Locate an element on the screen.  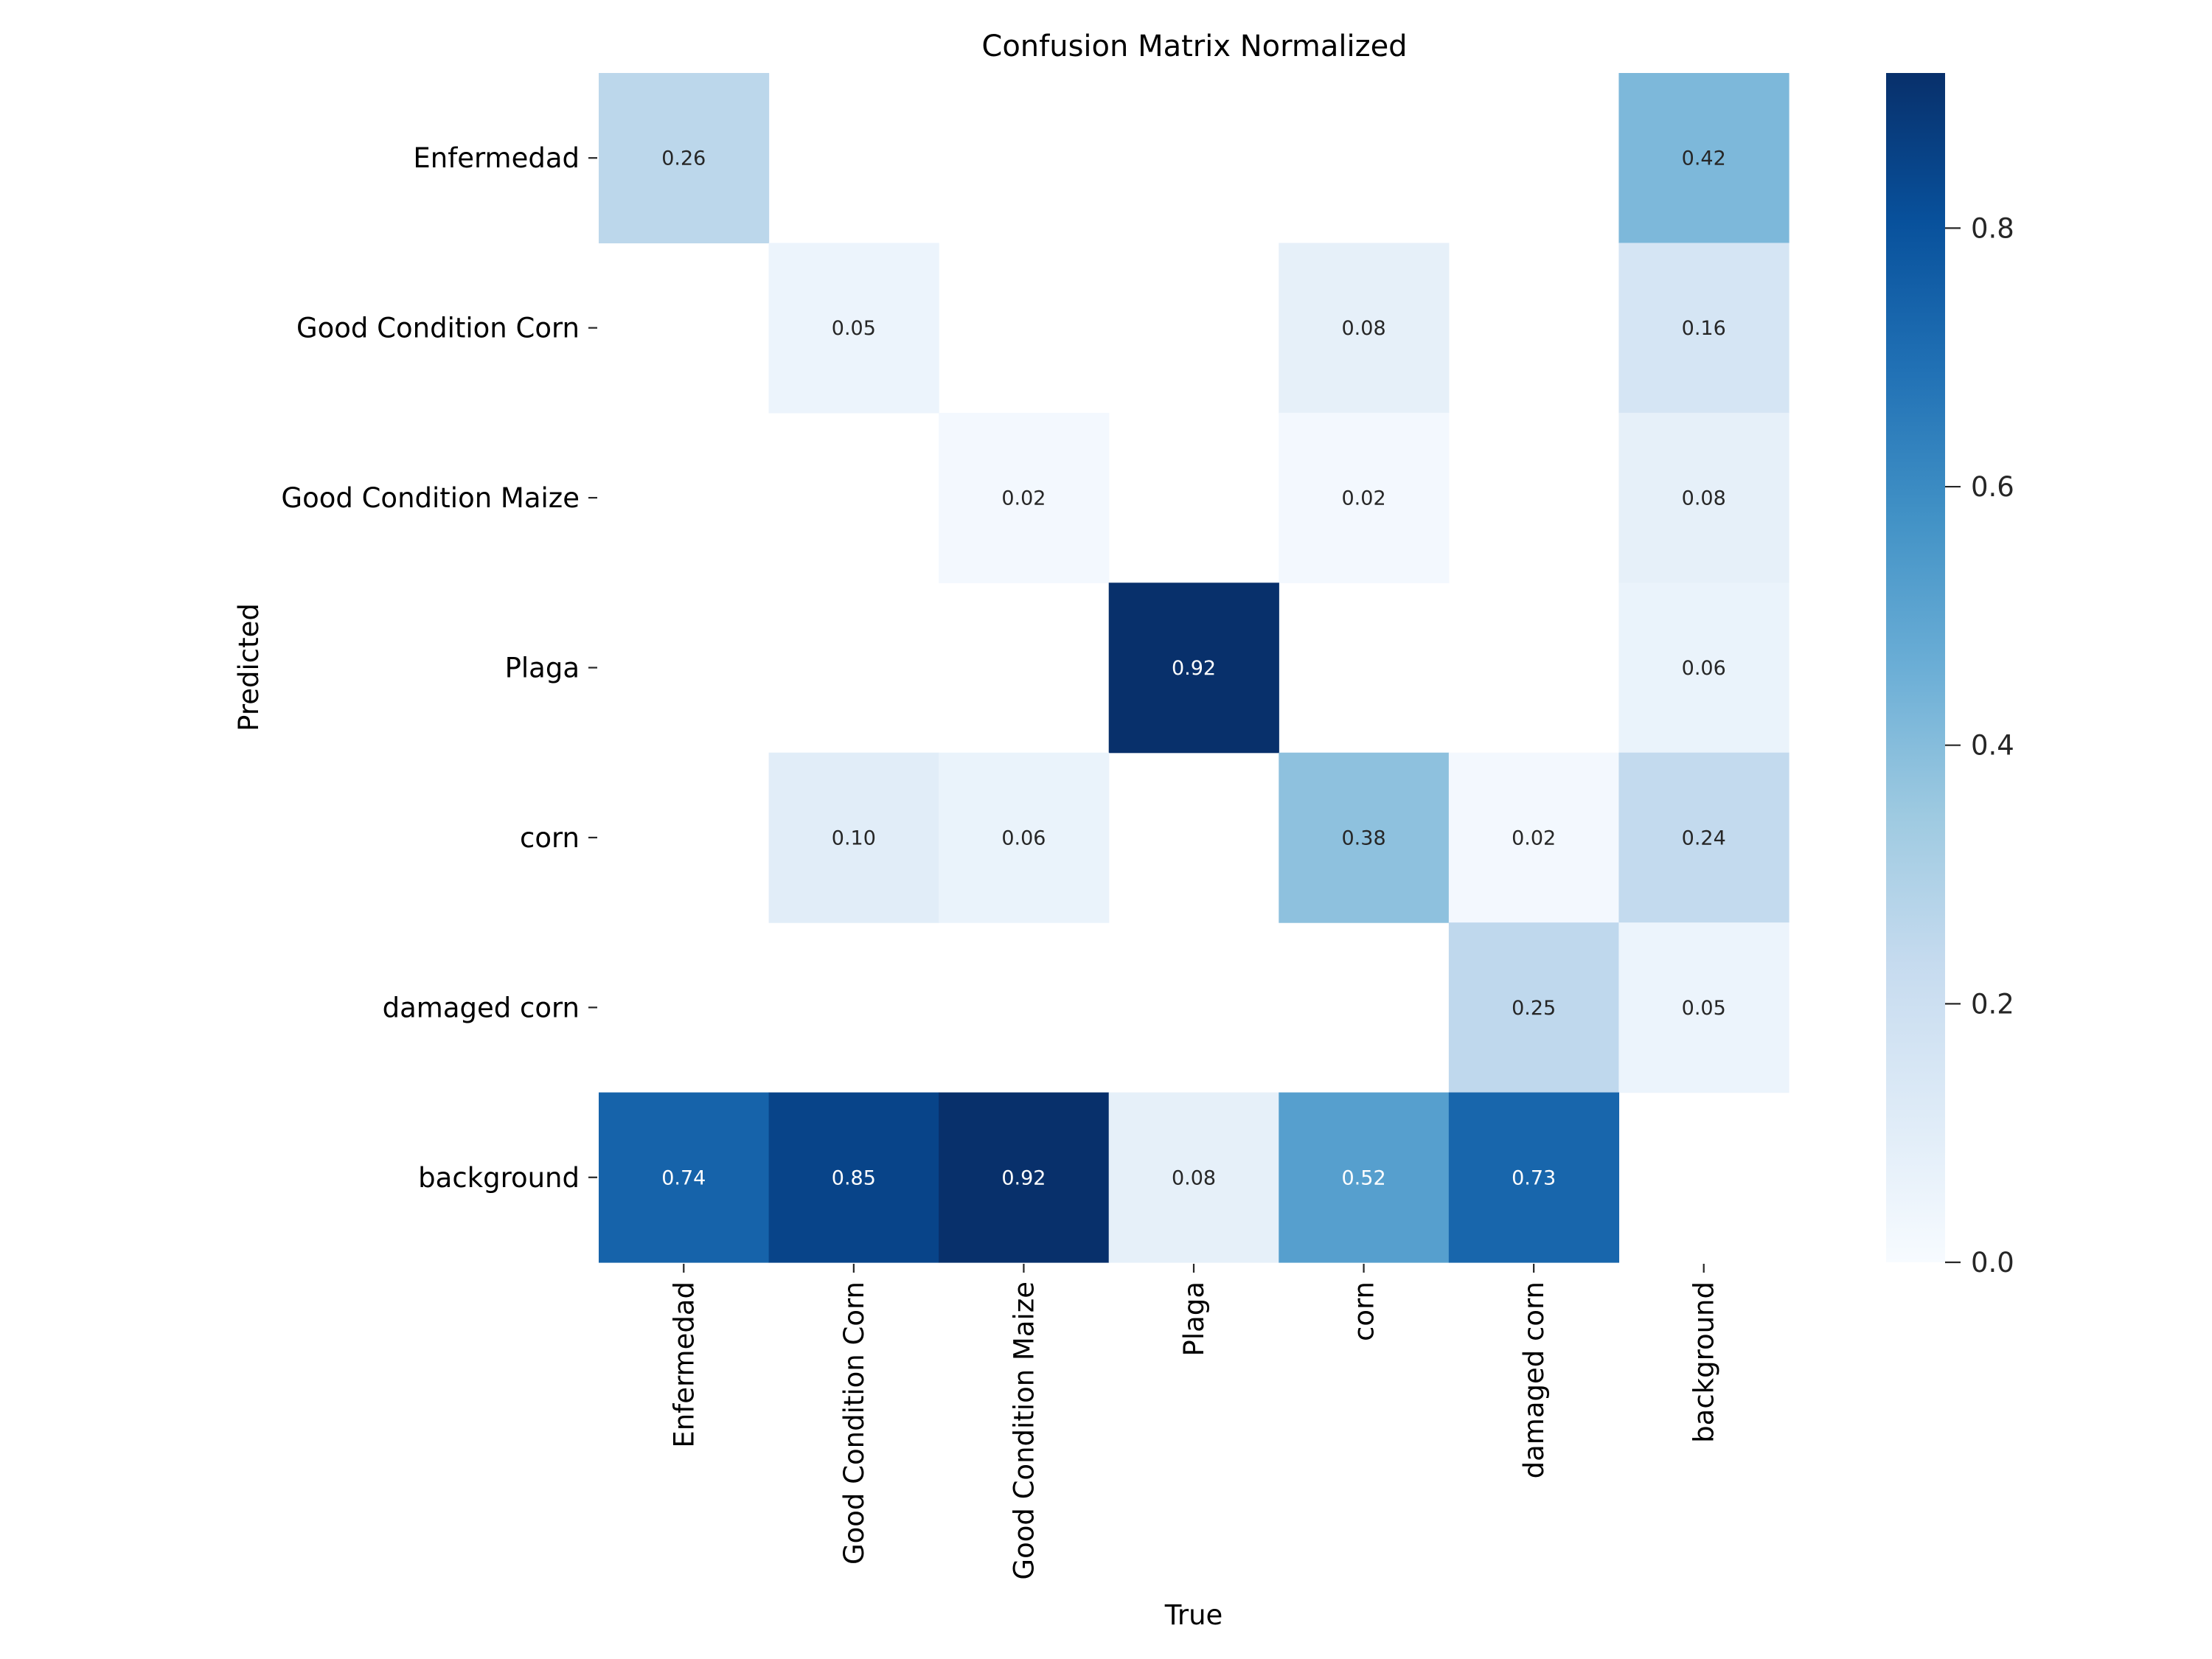
cell-value-label: 0.38 is located at coordinates (1364, 838).